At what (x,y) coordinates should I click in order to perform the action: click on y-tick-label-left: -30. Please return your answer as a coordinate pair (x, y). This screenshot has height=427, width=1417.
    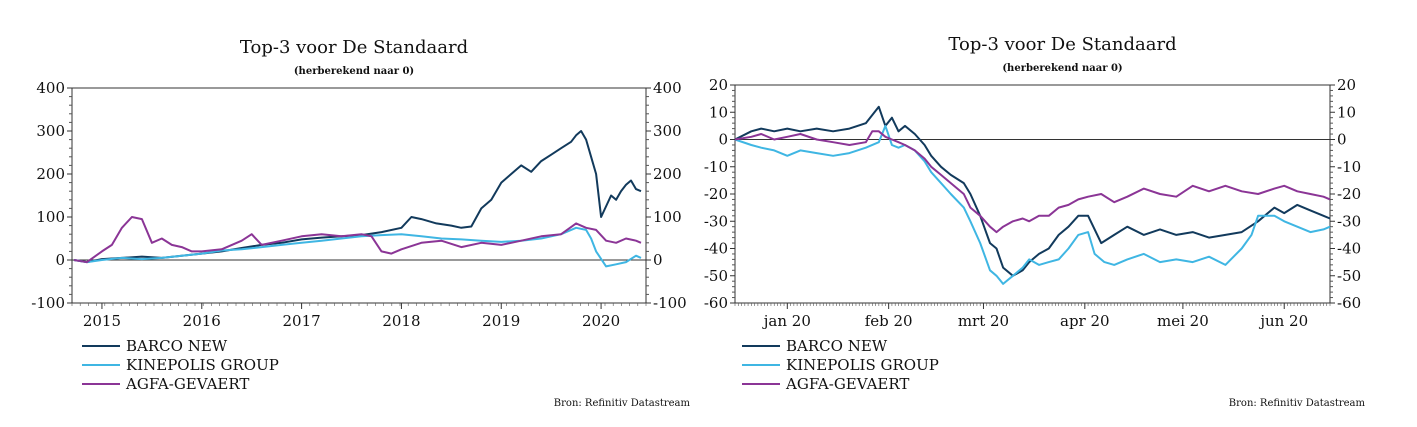
    Looking at the image, I should click on (716, 221).